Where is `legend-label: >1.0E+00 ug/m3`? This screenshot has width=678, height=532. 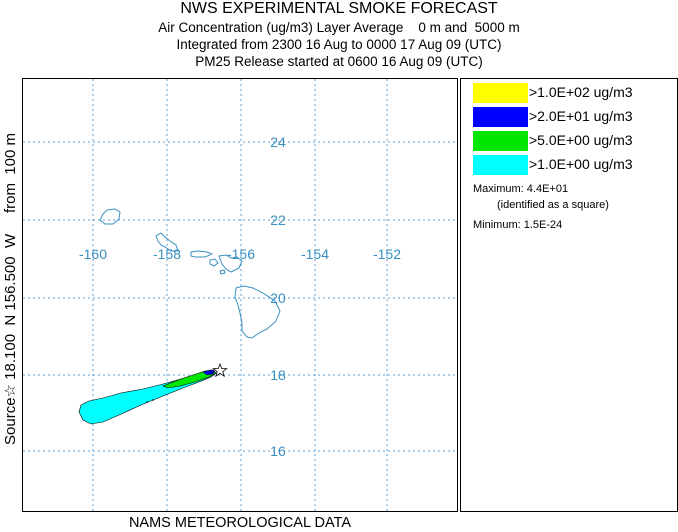
legend-label: >1.0E+00 ug/m3 is located at coordinates (581, 164).